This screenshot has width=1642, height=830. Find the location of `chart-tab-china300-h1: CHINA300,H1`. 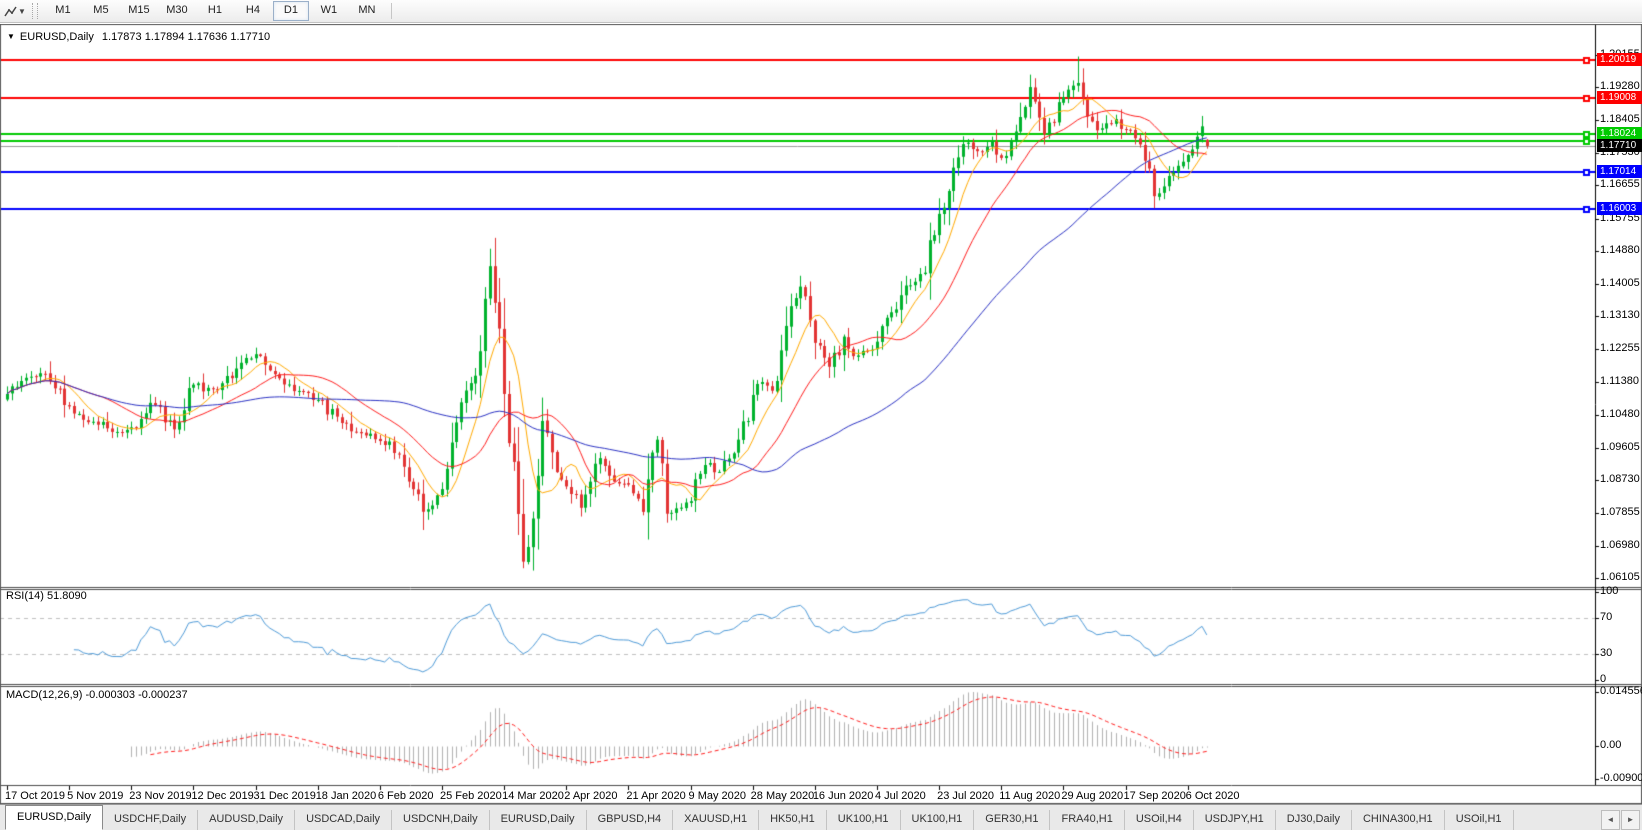

chart-tab-china300-h1: CHINA300,H1 is located at coordinates (1398, 820).